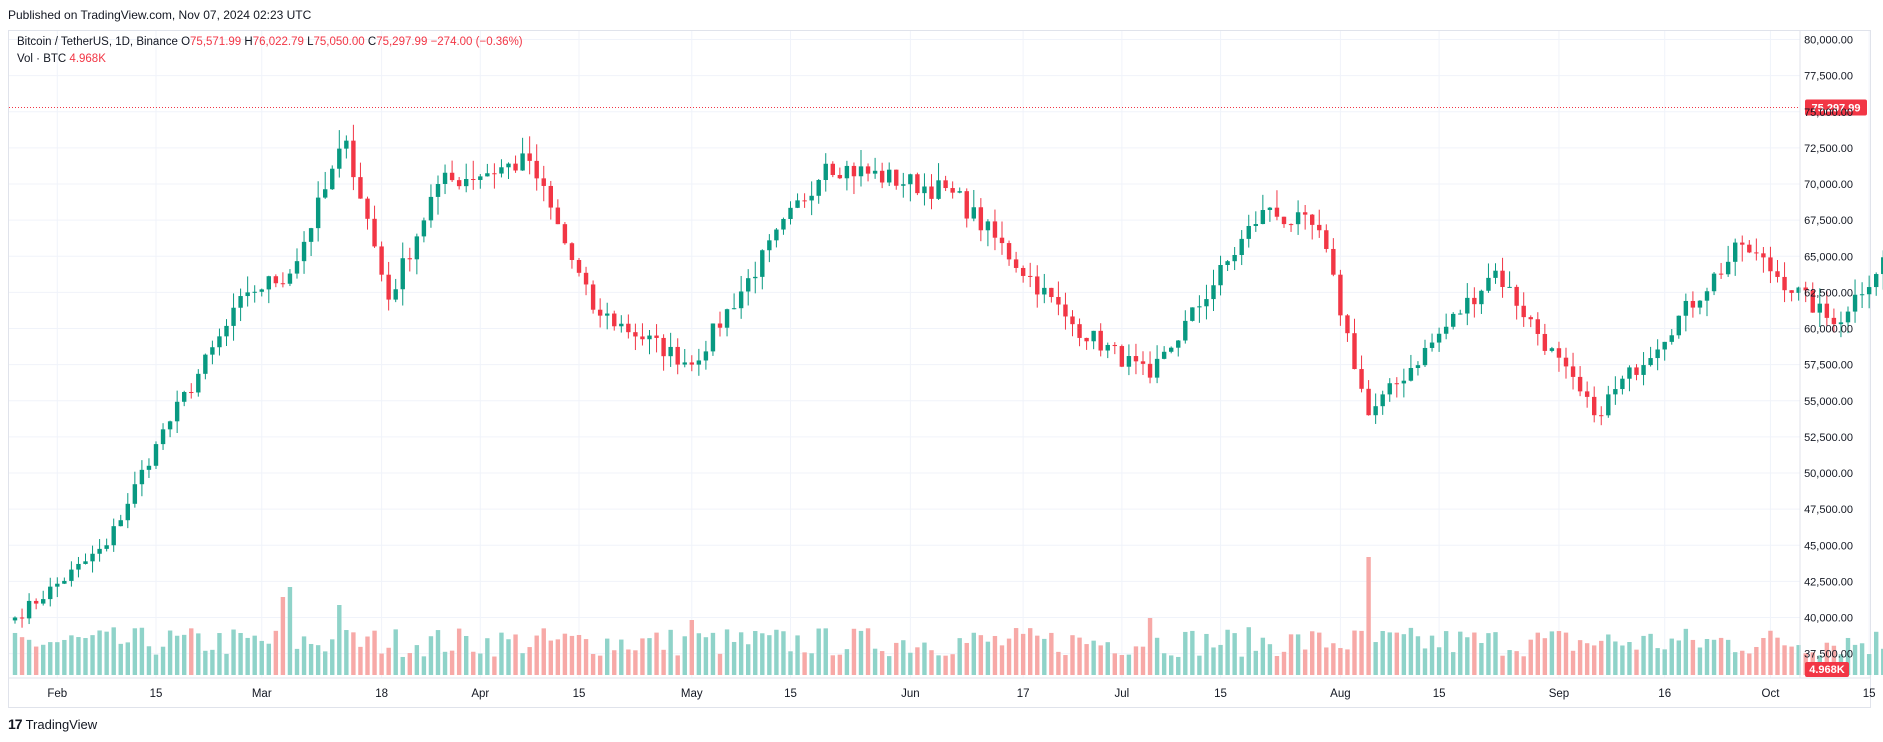 The image size is (1883, 742). I want to click on price-tick-label: 60,000.00, so click(1828, 330).